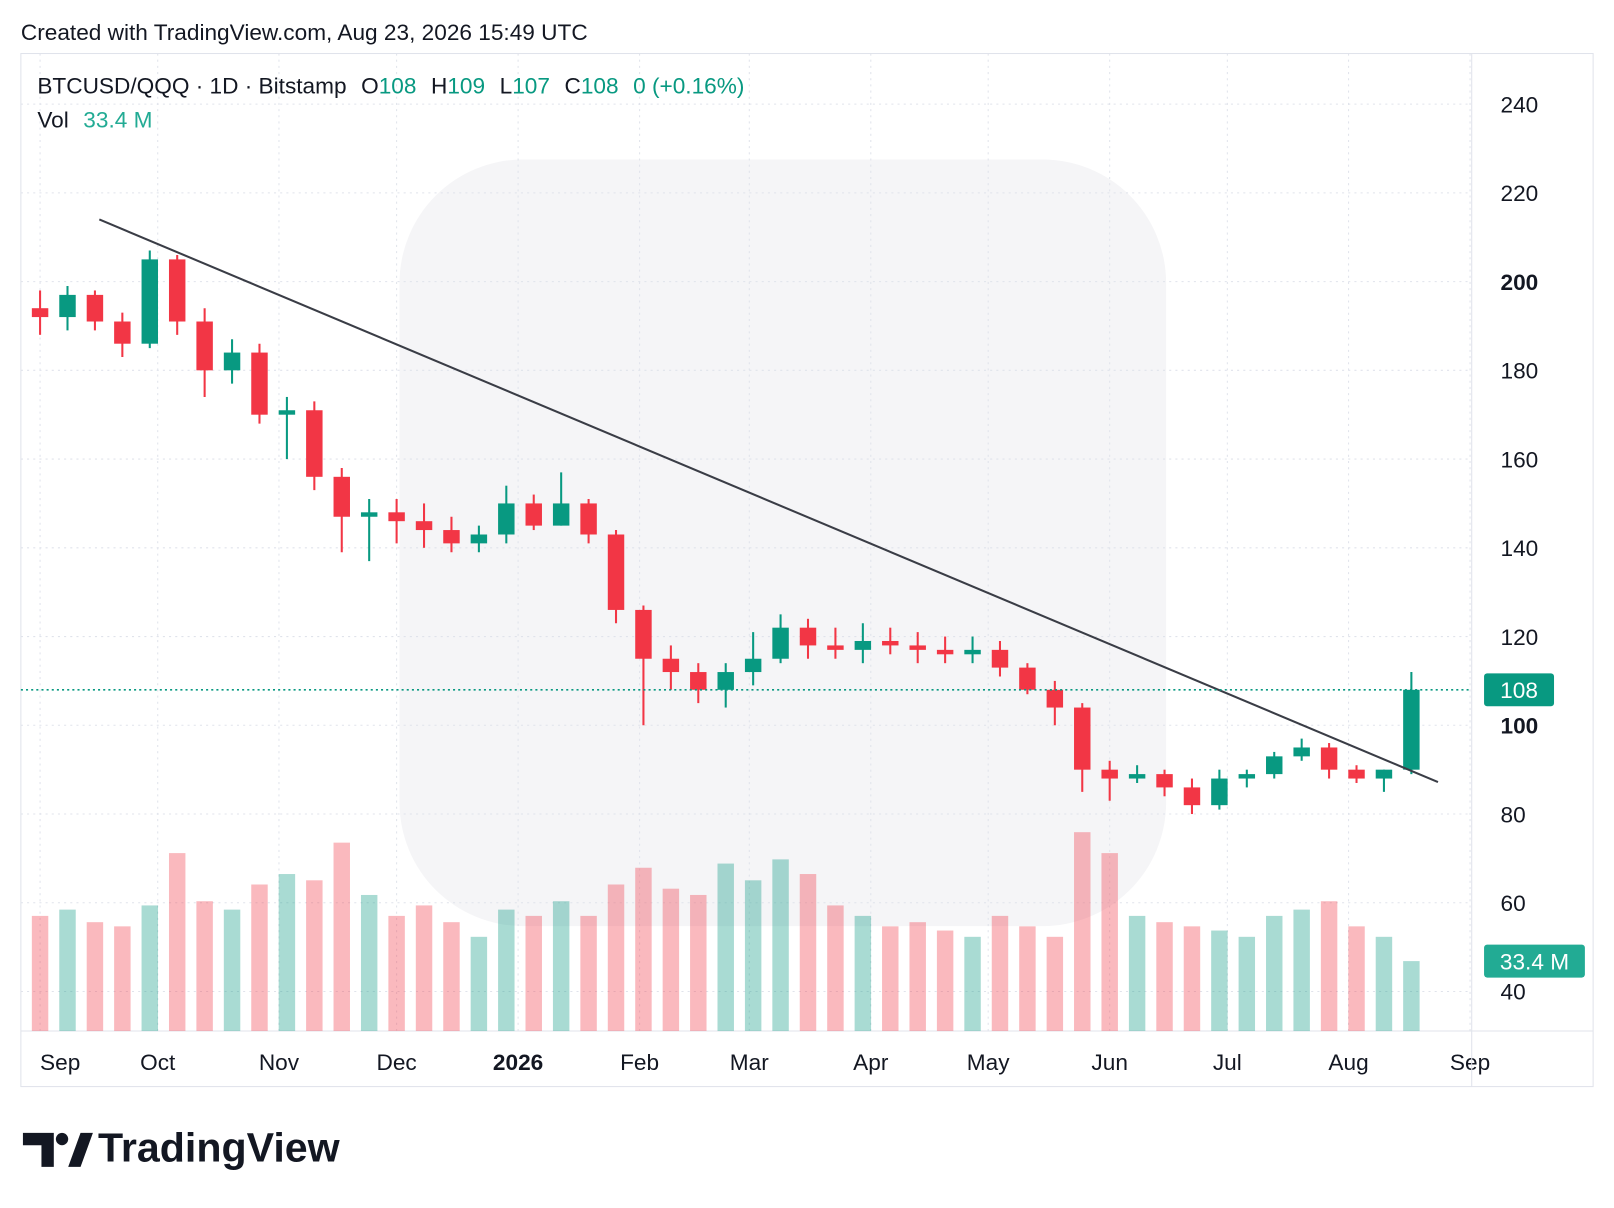  I want to click on y-tick-label: 160, so click(1520, 459).